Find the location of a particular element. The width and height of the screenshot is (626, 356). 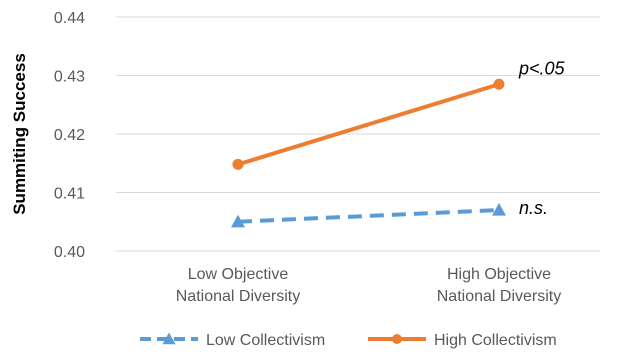

significance-annotation: n.s. is located at coordinates (533, 208).